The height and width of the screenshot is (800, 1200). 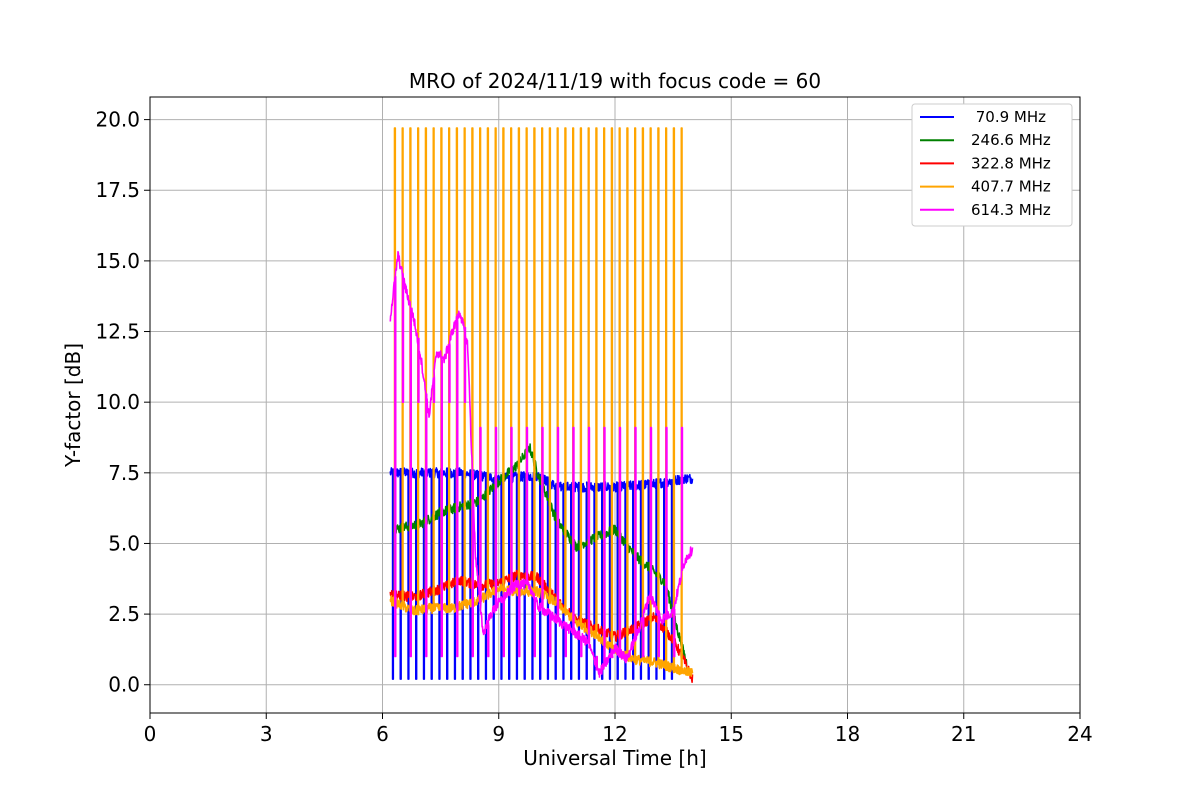 What do you see at coordinates (73, 405) in the screenshot?
I see `y-axis-label: Y-factor [dB]` at bounding box center [73, 405].